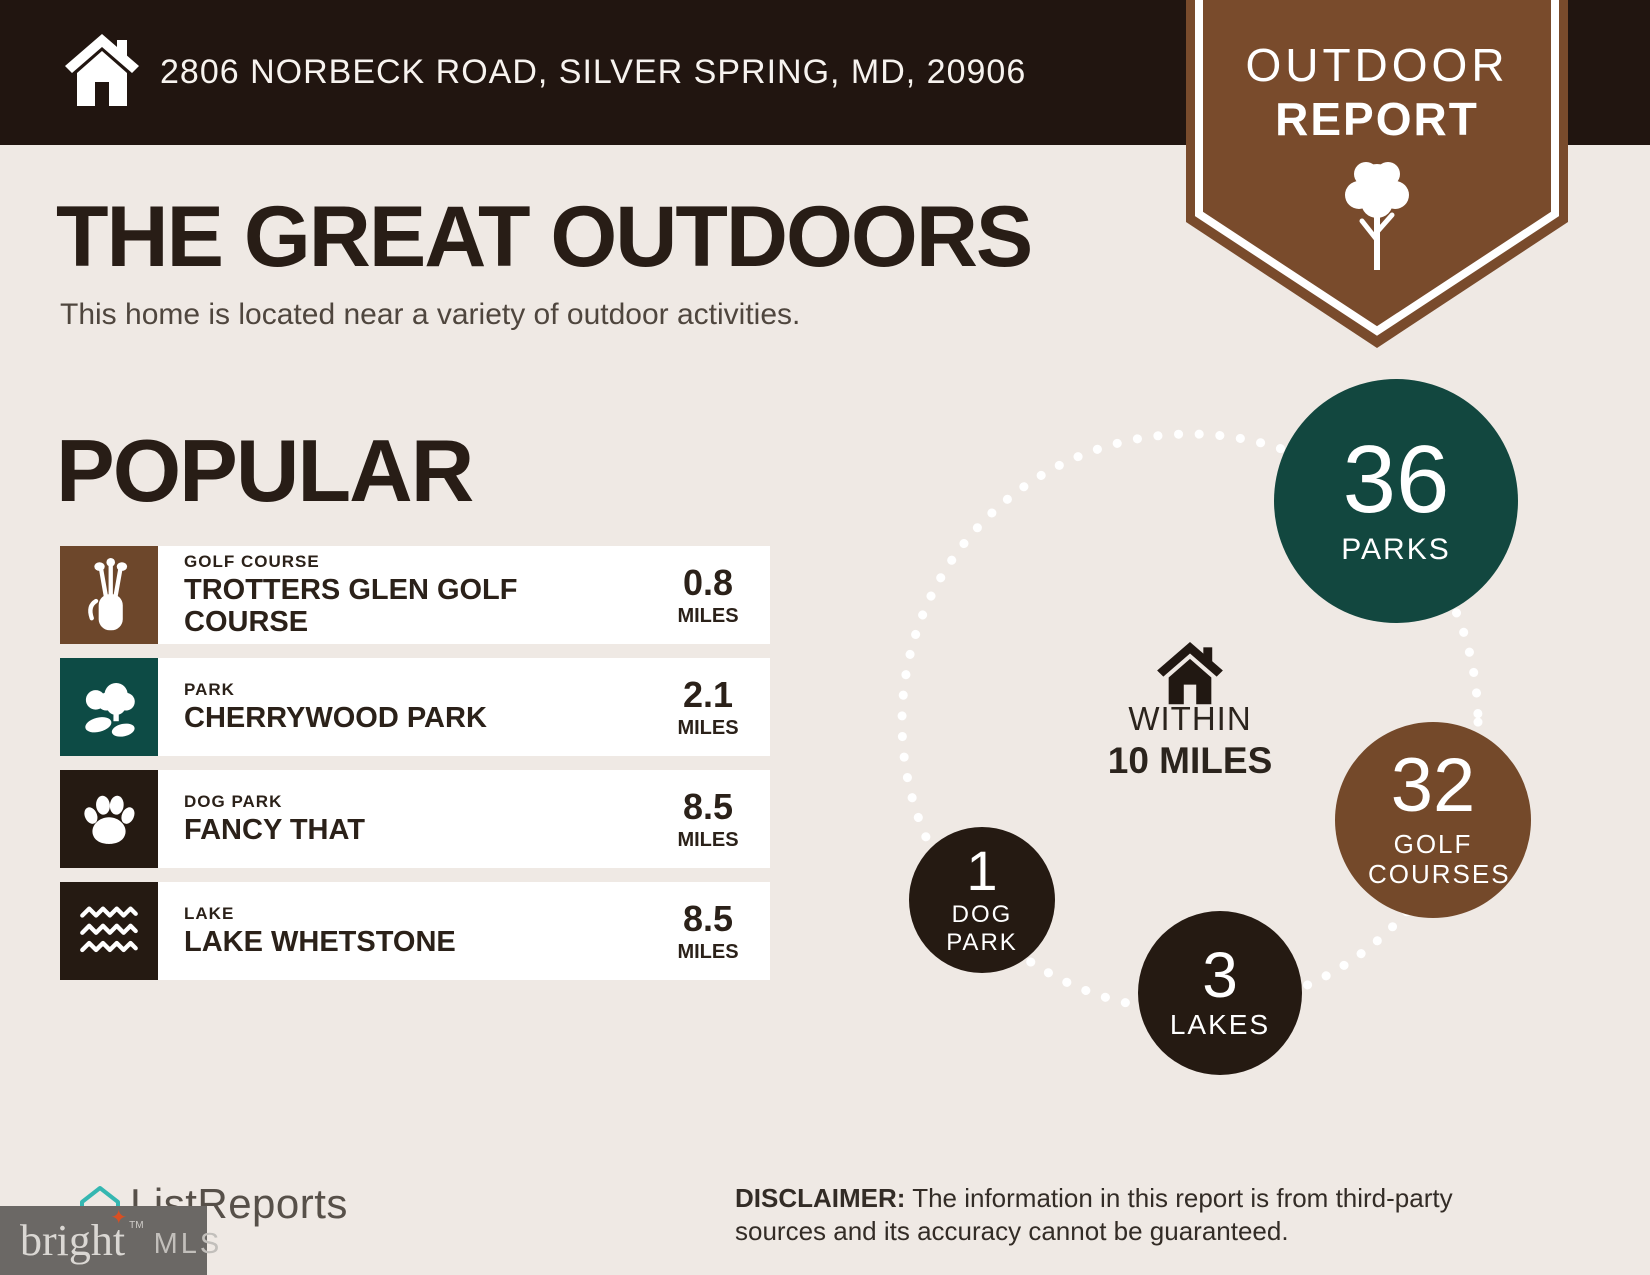  I want to click on item-name: CHERRYWOOD PARK, so click(335, 717).